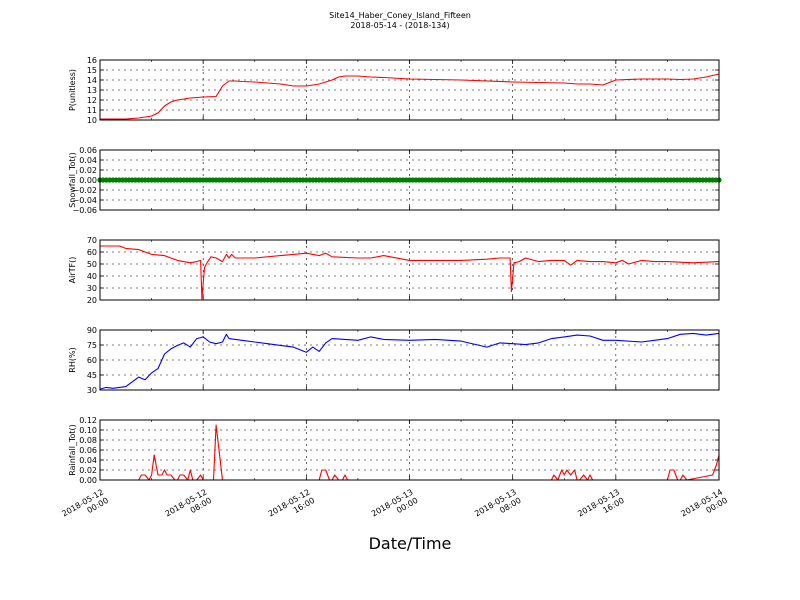 Image resolution: width=800 pixels, height=600 pixels. Describe the element at coordinates (84, 190) in the screenshot. I see `y-tick-label: −0.02` at that location.